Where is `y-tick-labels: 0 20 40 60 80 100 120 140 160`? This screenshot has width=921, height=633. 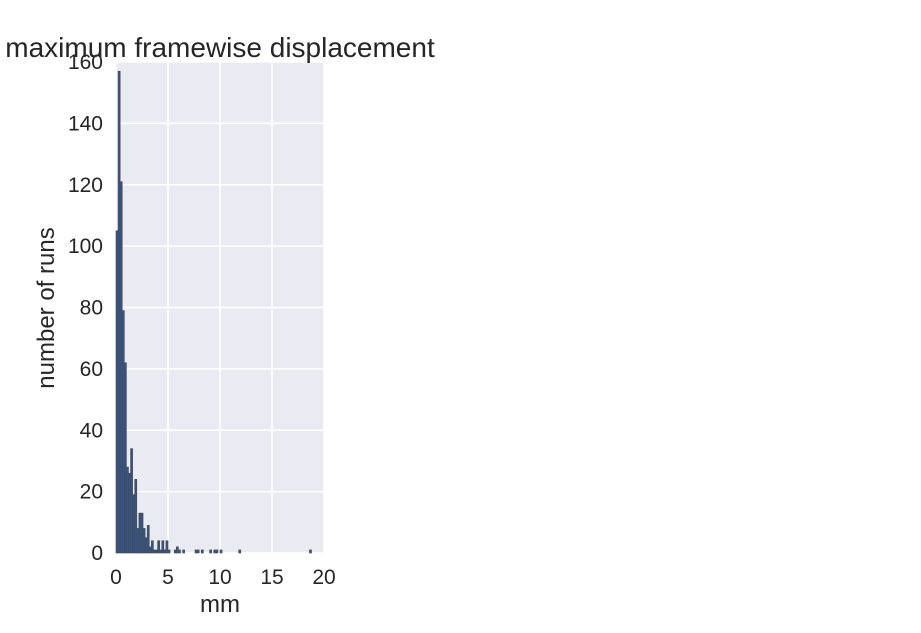 y-tick-labels: 0 20 40 60 80 100 120 140 160 is located at coordinates (85, 308).